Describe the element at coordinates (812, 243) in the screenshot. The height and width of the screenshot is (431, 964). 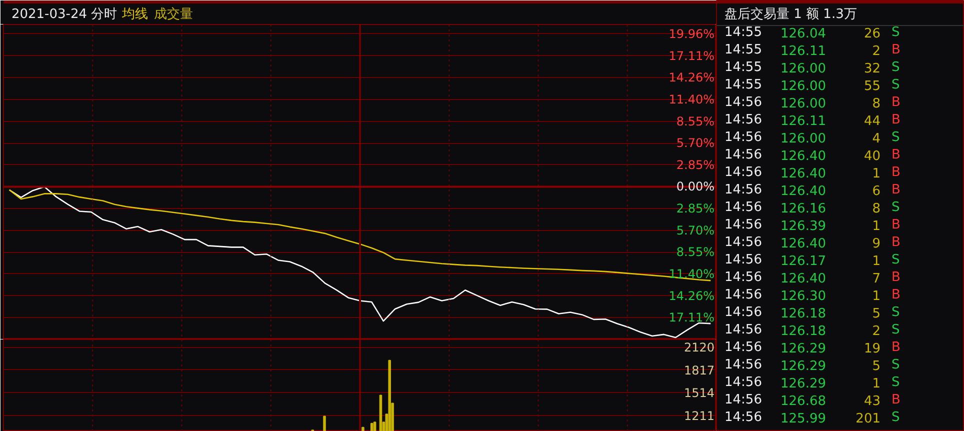
I see `text: 14:56 126.40 9 B` at that location.